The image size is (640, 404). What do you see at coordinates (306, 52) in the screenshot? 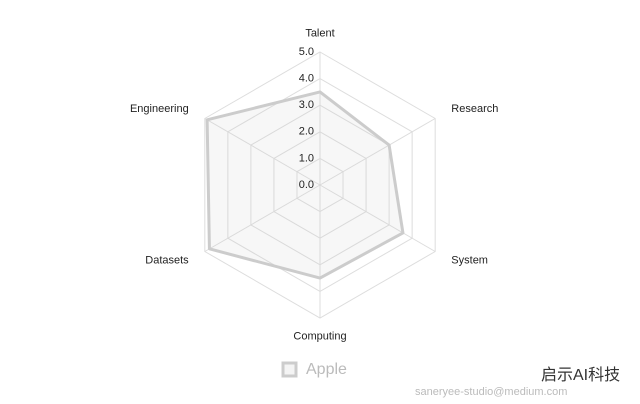
I see `r-tick-label: 5.0` at bounding box center [306, 52].